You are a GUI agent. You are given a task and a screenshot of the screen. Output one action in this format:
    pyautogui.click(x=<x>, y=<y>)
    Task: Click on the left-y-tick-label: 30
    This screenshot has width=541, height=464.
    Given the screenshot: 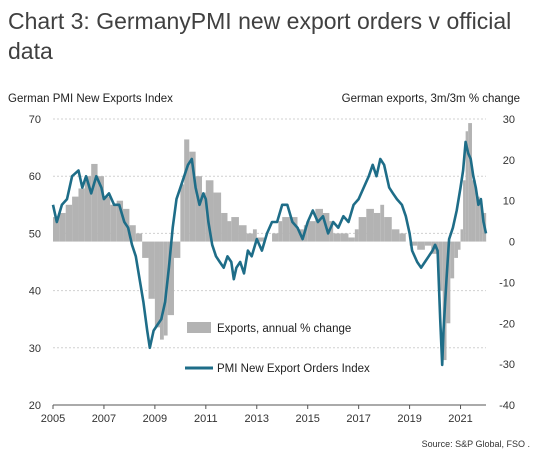 What is the action you would take?
    pyautogui.click(x=35, y=349)
    